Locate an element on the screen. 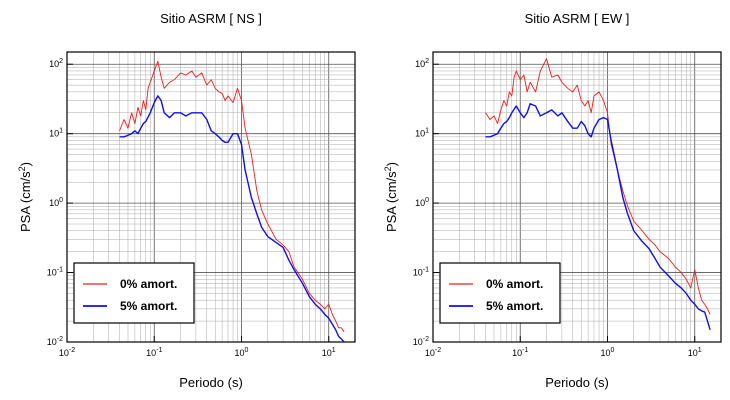 This screenshot has width=730, height=400. chart-title: Sitio ASRM [ EW ] is located at coordinates (577, 18).